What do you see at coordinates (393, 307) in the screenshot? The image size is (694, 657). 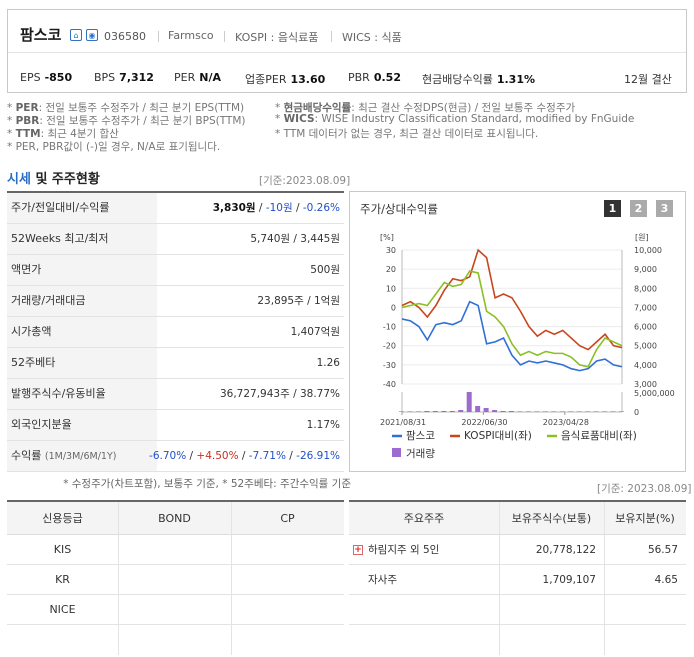 I see `left-tick-label: 0` at bounding box center [393, 307].